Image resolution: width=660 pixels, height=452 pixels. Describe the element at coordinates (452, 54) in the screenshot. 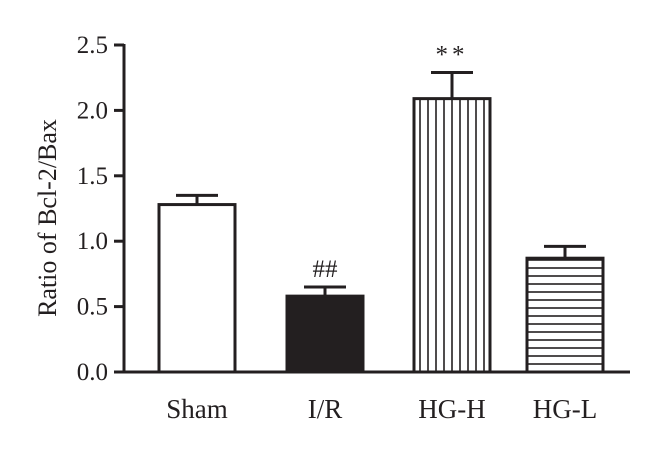

I see `significance-annotation: **` at that location.